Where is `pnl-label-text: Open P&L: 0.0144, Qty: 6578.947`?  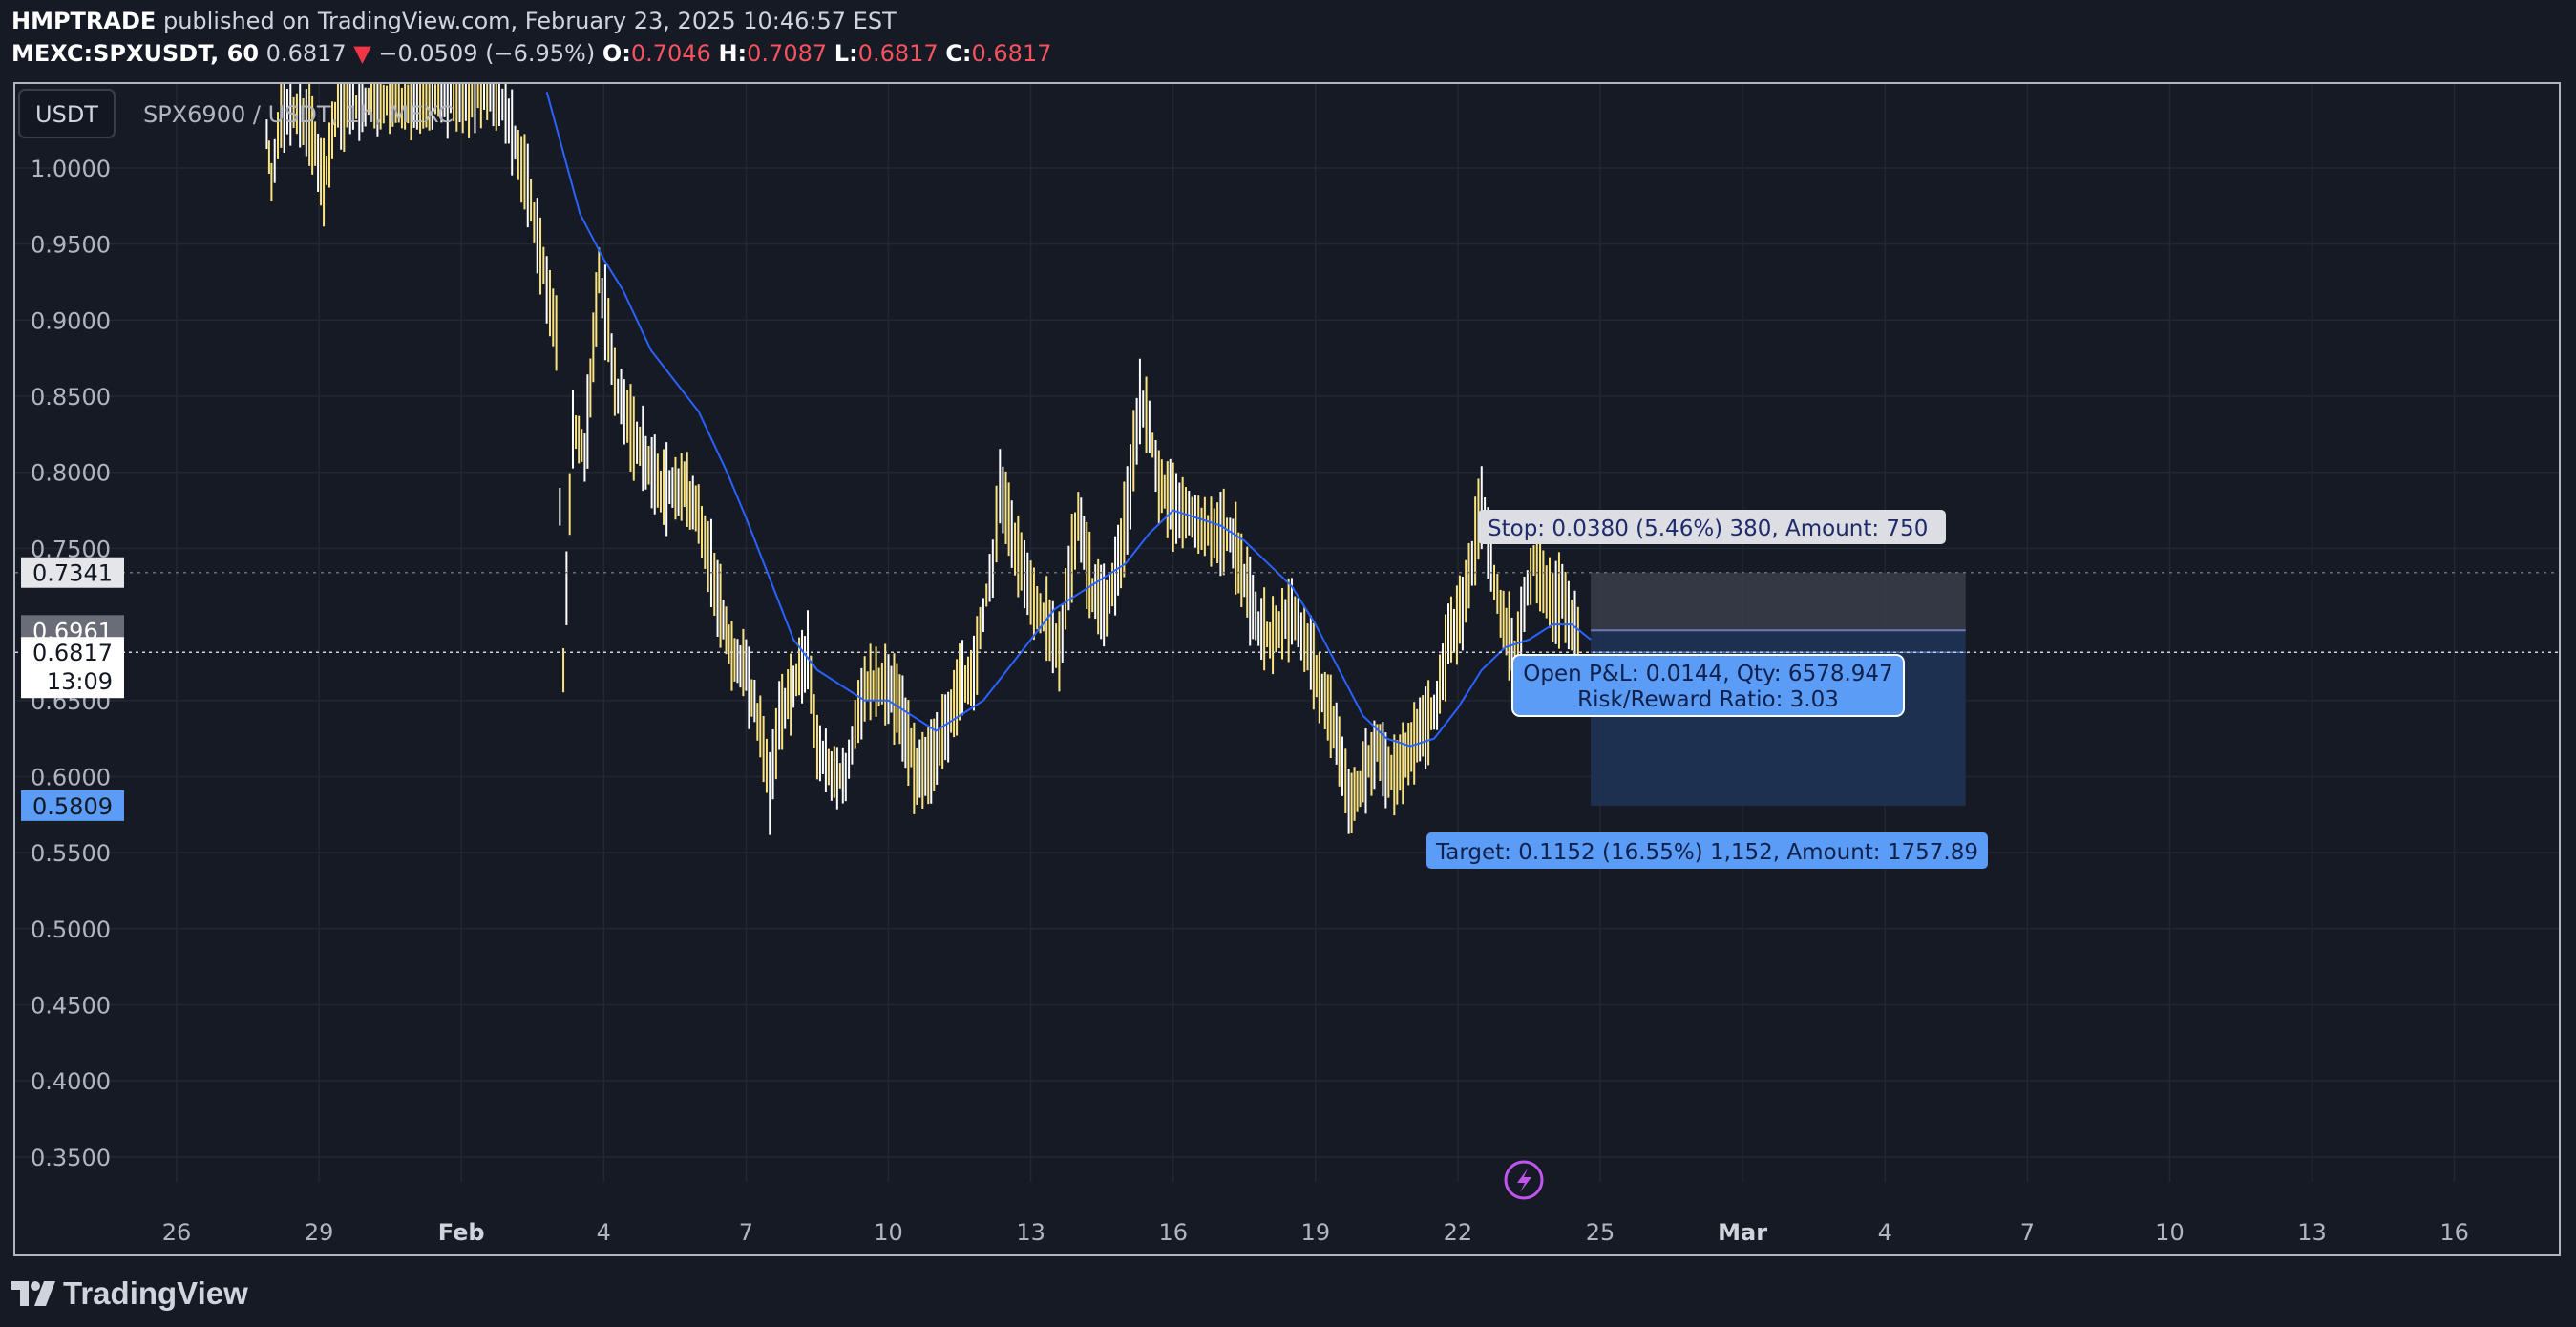 pnl-label-text: Open P&L: 0.0144, Qty: 6578.947 is located at coordinates (1707, 674).